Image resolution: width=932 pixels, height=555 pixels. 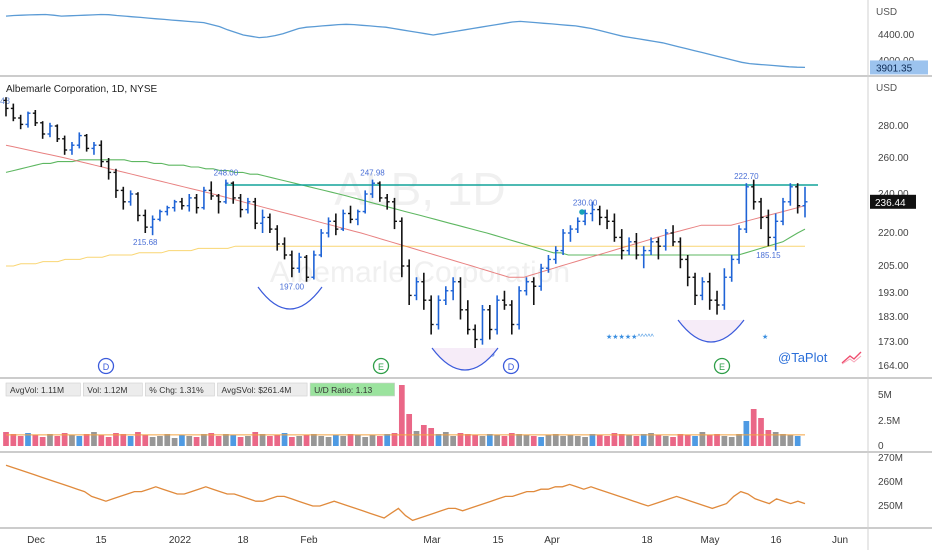 What do you see at coordinates (890, 203) in the screenshot?
I see `last-price-value: 236.44` at bounding box center [890, 203].